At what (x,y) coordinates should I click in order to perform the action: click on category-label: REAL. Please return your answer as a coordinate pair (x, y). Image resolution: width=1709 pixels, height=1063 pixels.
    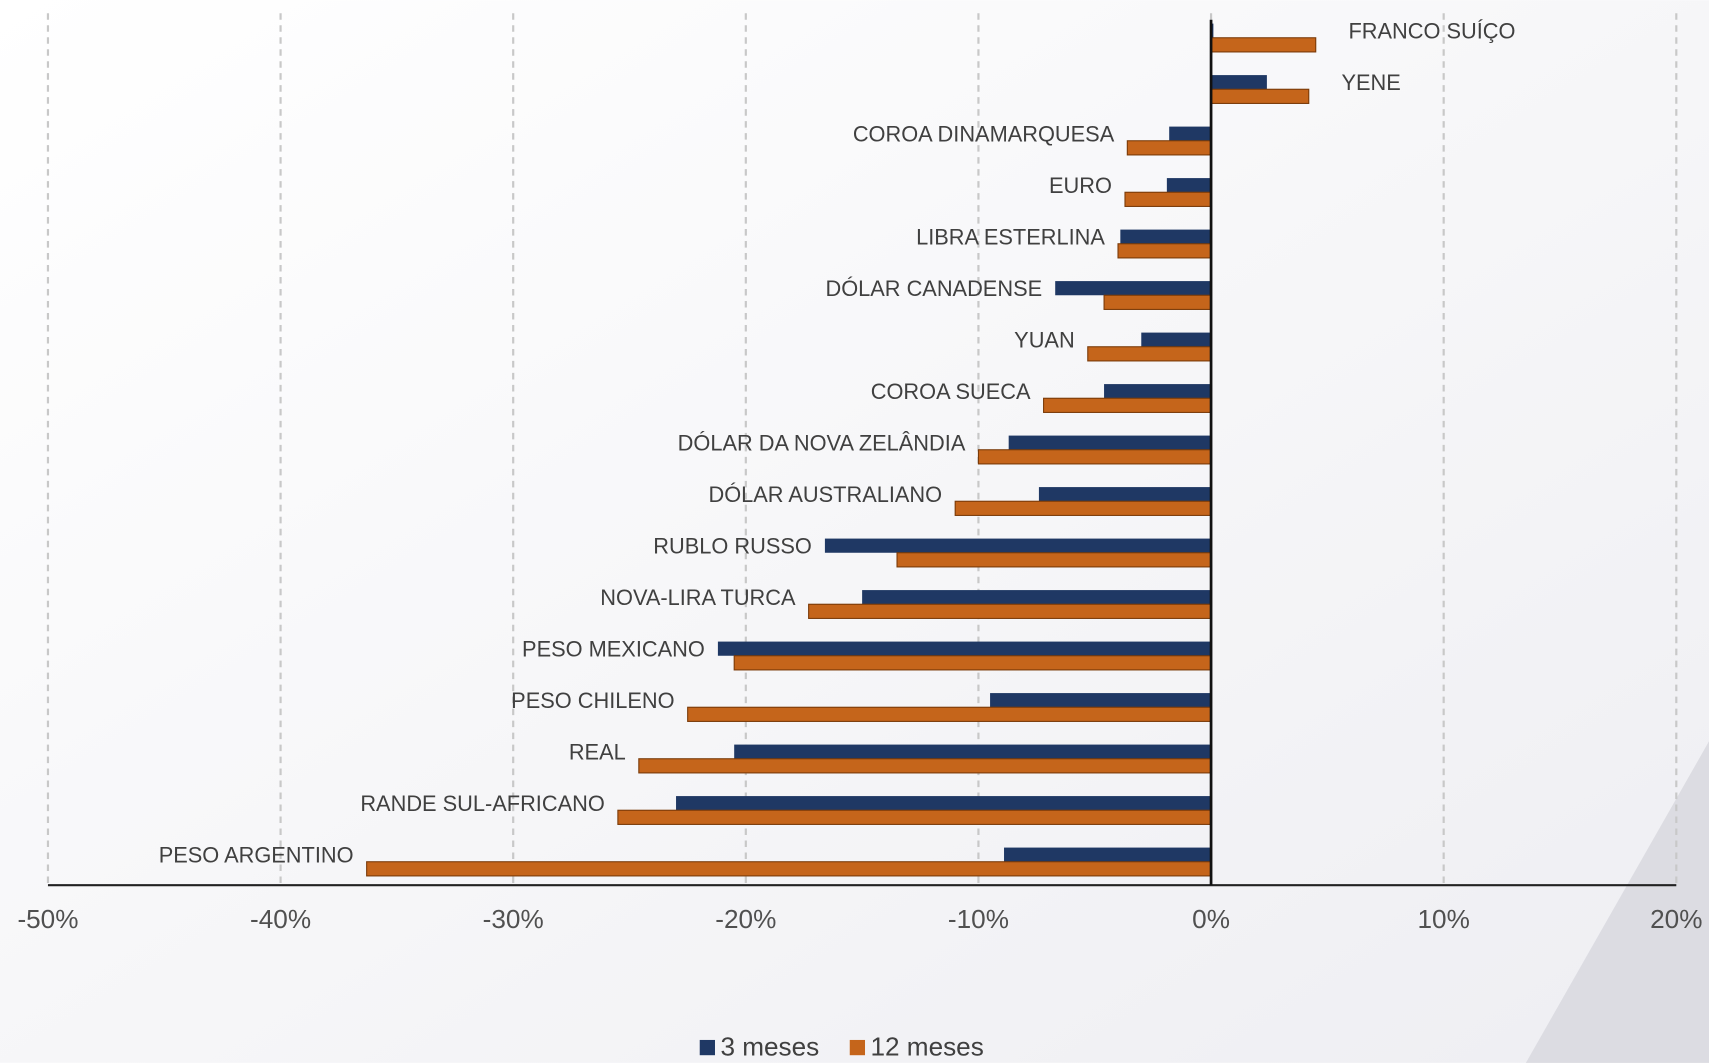
    Looking at the image, I should click on (597, 752).